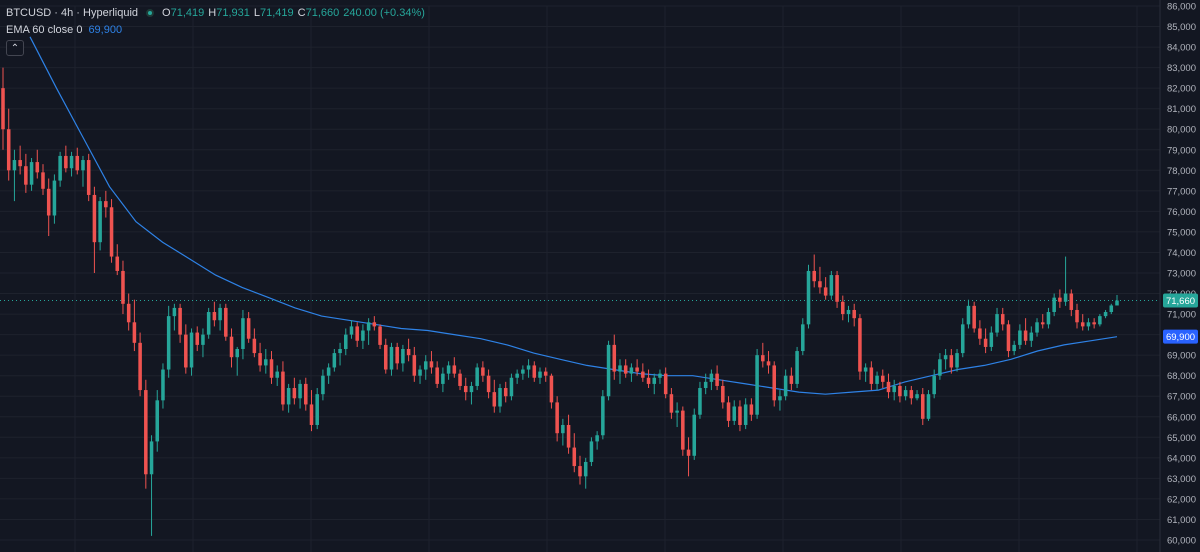 This screenshot has width=1200, height=552. What do you see at coordinates (322, 12) in the screenshot?
I see `close-value: 71,660` at bounding box center [322, 12].